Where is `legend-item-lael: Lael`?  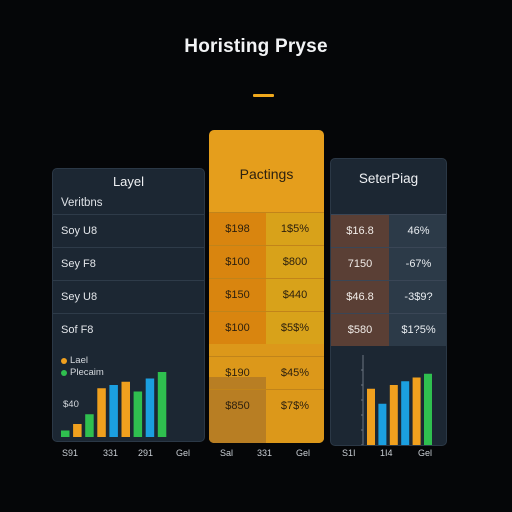 legend-item-lael: Lael is located at coordinates (74, 360).